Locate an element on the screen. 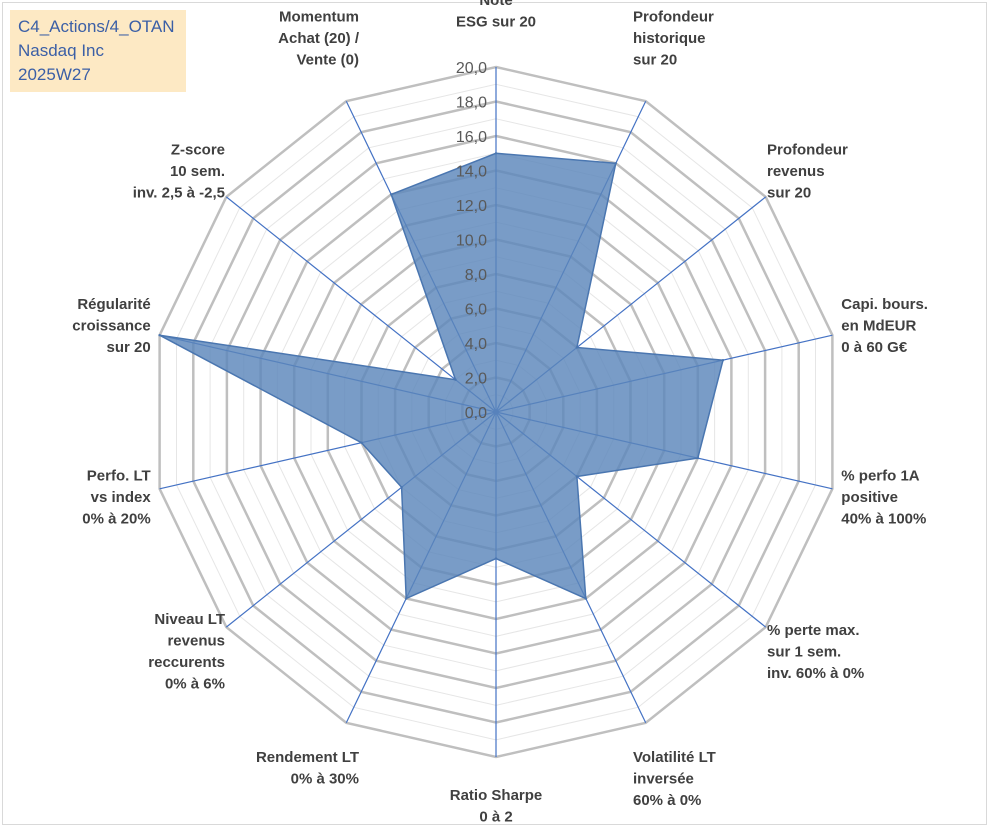 Image resolution: width=991 pixels, height=829 pixels. axis-label-line: Niveau LT is located at coordinates (189, 619).